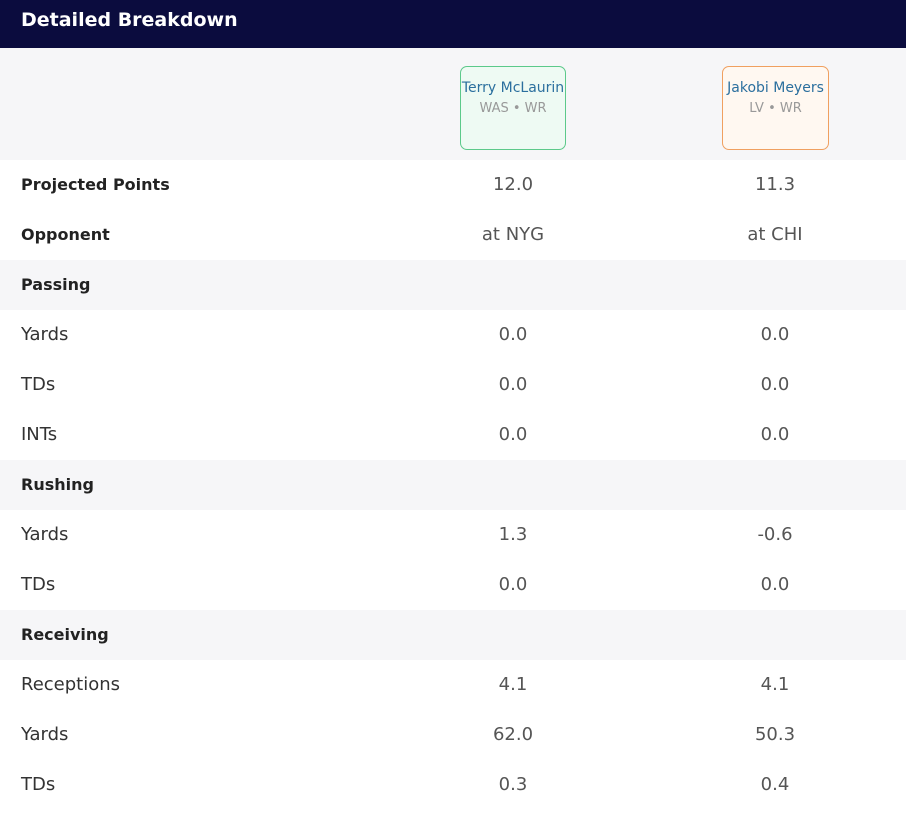 The width and height of the screenshot is (906, 828). I want to click on player-name: Jakobi Meyers, so click(775, 88).